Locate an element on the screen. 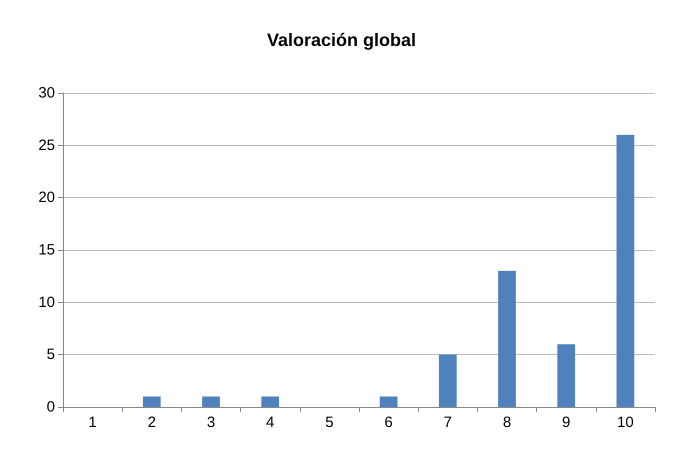 Image resolution: width=683 pixels, height=460 pixels. x-tick-label: 2 is located at coordinates (152, 422).